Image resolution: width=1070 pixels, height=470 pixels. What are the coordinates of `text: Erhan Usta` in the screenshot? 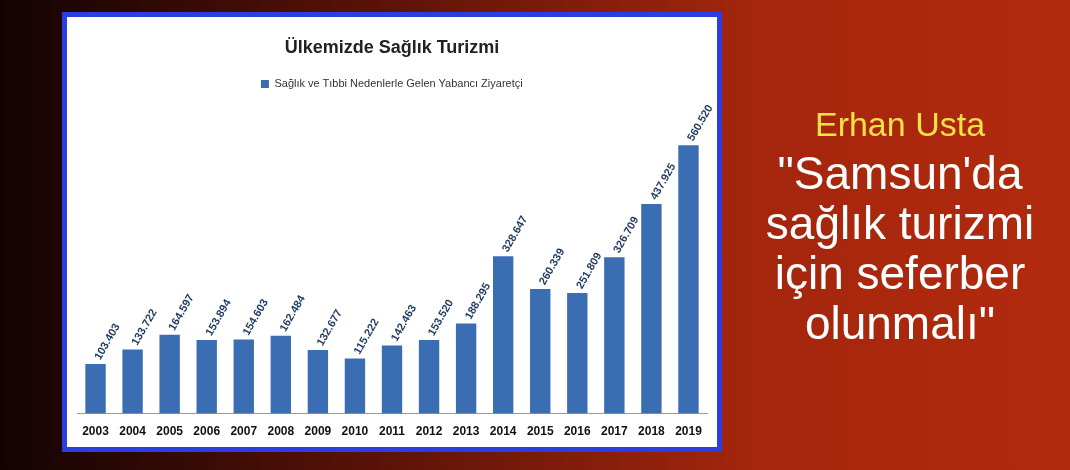 It's located at (900, 124).